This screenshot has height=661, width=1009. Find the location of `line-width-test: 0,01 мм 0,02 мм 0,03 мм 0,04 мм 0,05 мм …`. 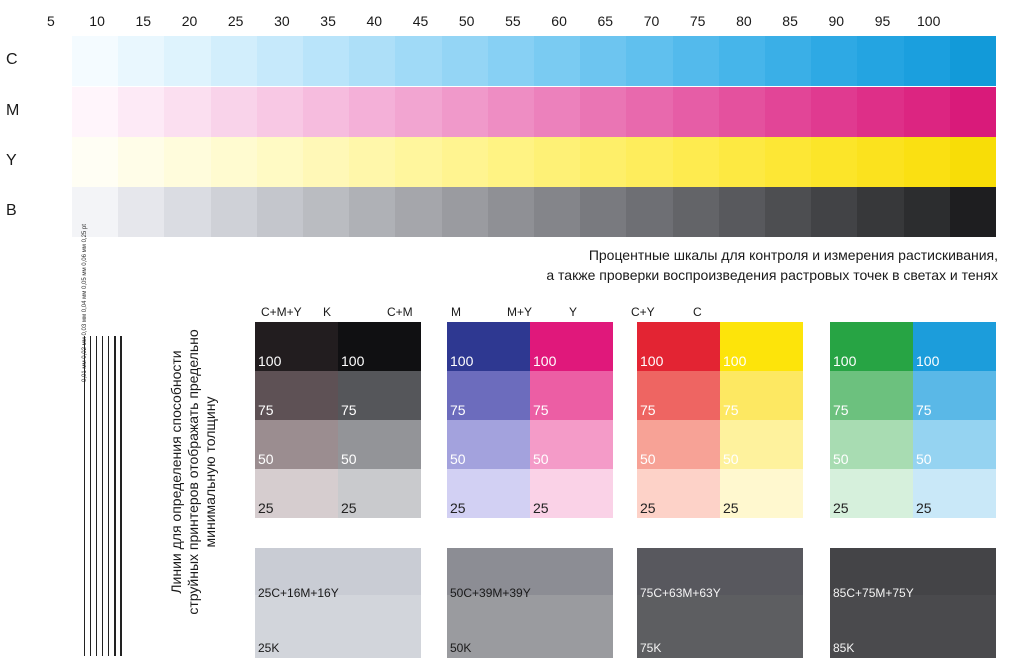

line-width-test: 0,01 мм 0,02 мм 0,03 мм 0,04 мм 0,05 мм … is located at coordinates (106, 441).